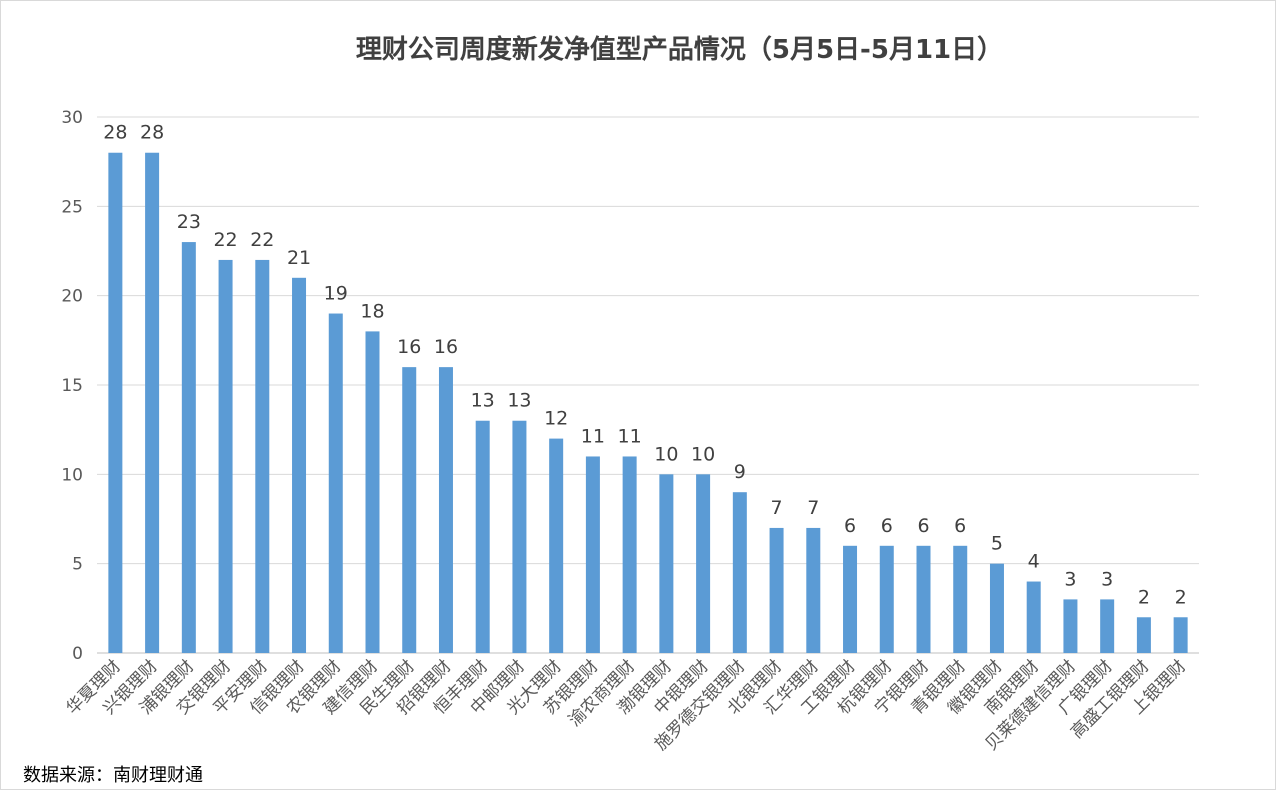  What do you see at coordinates (679, 50) in the screenshot?
I see `chart-title: 理财公司周度新发净值型产品情况（5月5日-5月11日）` at bounding box center [679, 50].